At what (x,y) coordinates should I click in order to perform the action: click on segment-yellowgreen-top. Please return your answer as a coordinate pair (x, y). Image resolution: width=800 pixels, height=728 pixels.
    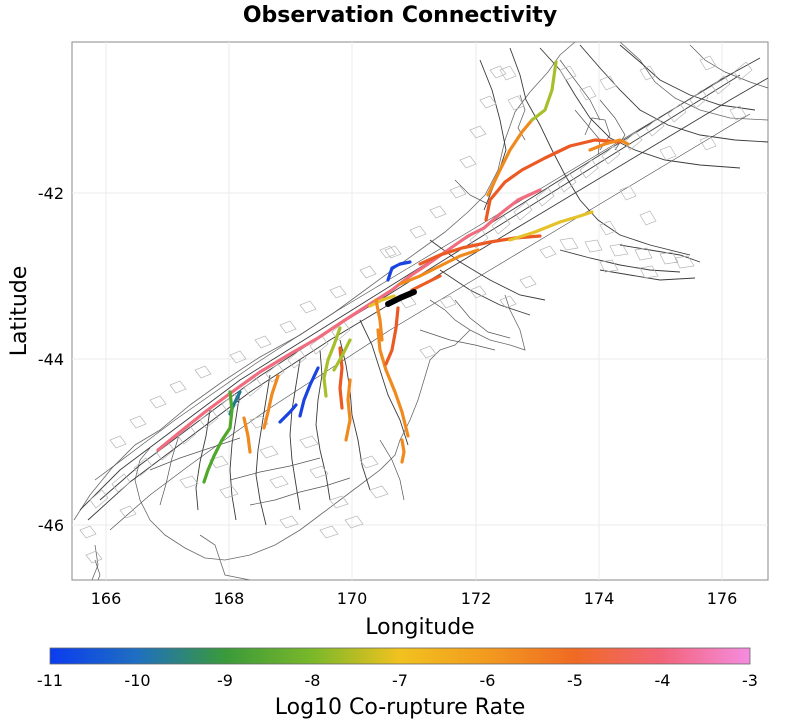
    Looking at the image, I should click on (544, 91).